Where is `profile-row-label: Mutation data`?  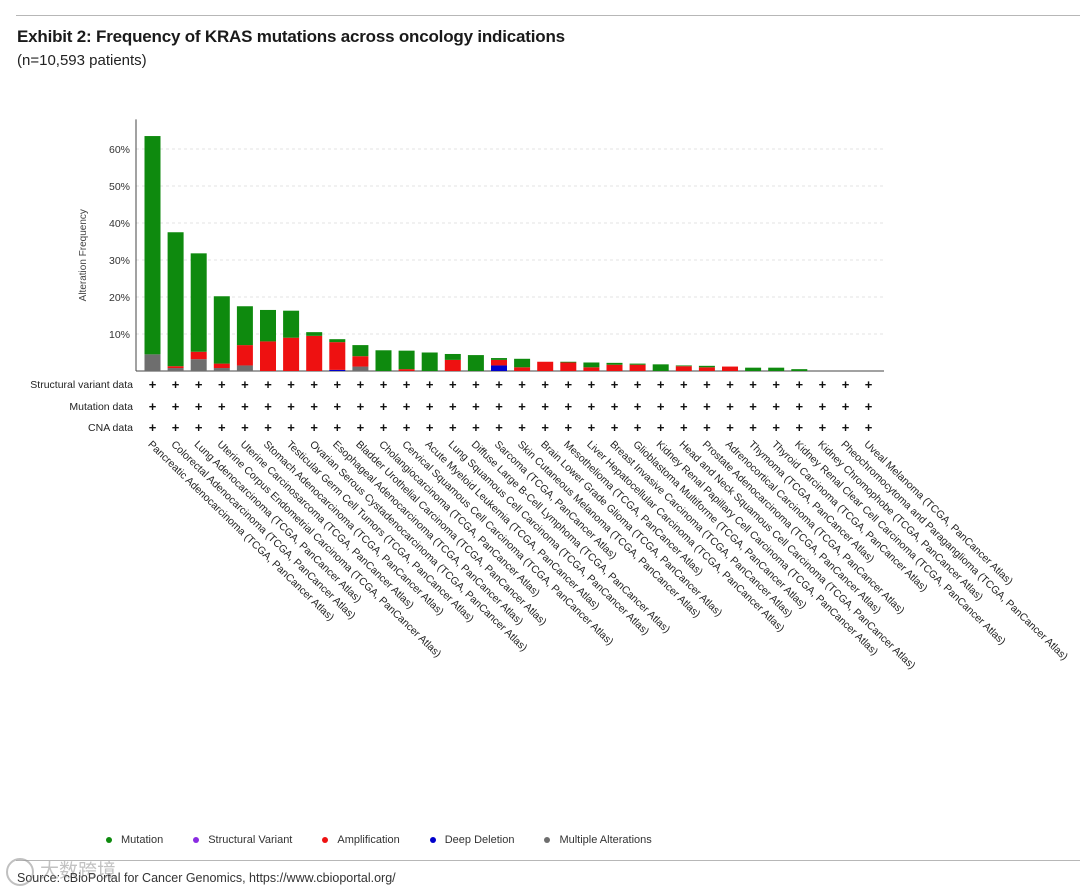 profile-row-label: Mutation data is located at coordinates (101, 407).